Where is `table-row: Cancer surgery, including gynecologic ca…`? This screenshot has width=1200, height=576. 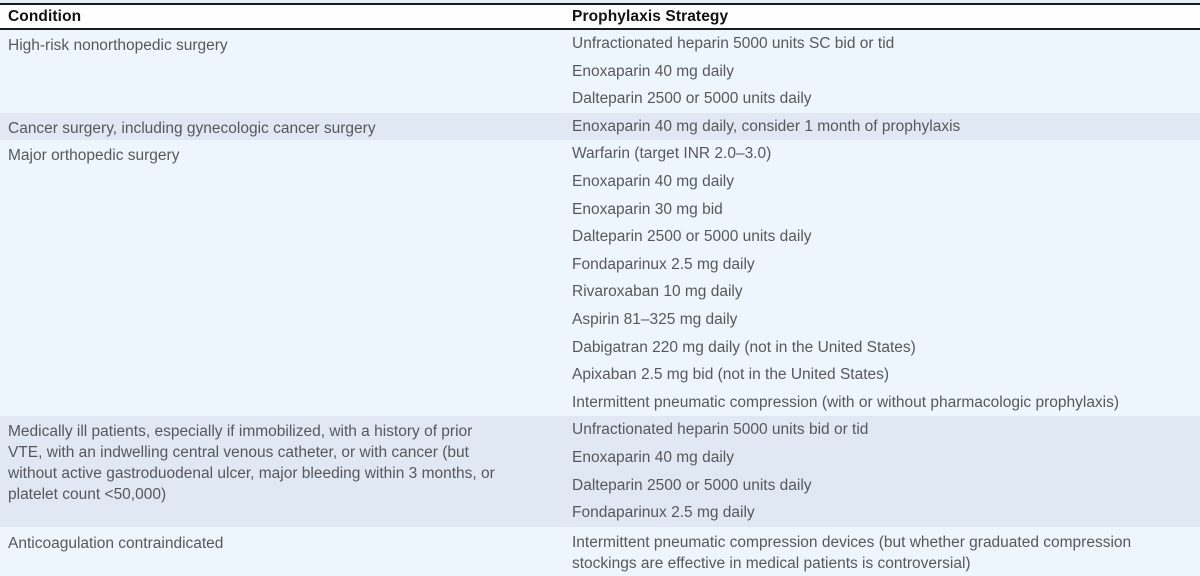
table-row: Cancer surgery, including gynecologic ca… is located at coordinates (600, 126).